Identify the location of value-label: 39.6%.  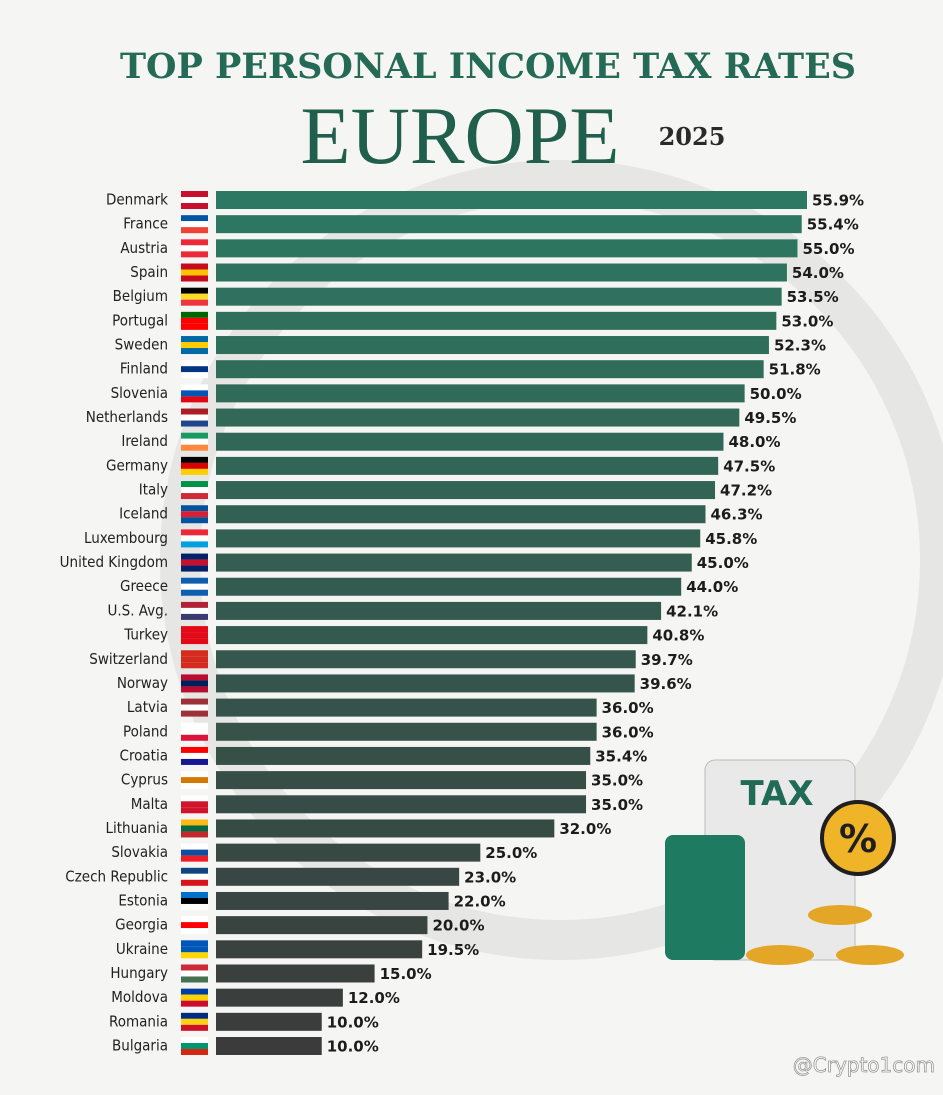
(666, 684).